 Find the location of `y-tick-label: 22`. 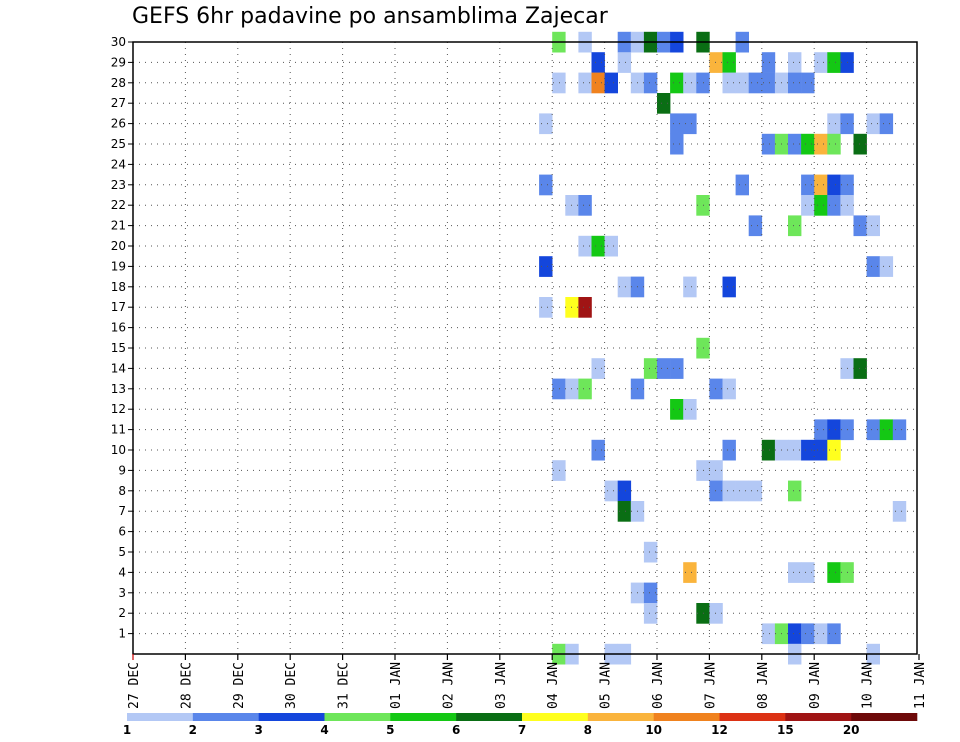

y-tick-label: 22 is located at coordinates (118, 205).